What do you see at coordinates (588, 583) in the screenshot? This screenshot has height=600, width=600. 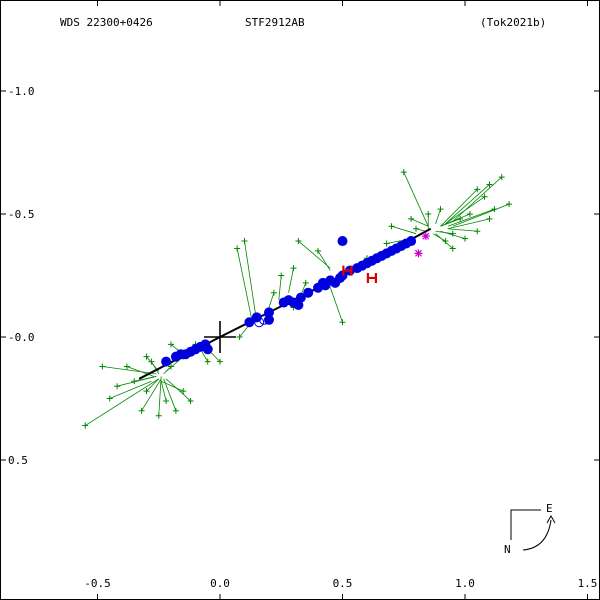 I see `x-tick-label: 1.5` at bounding box center [588, 583].